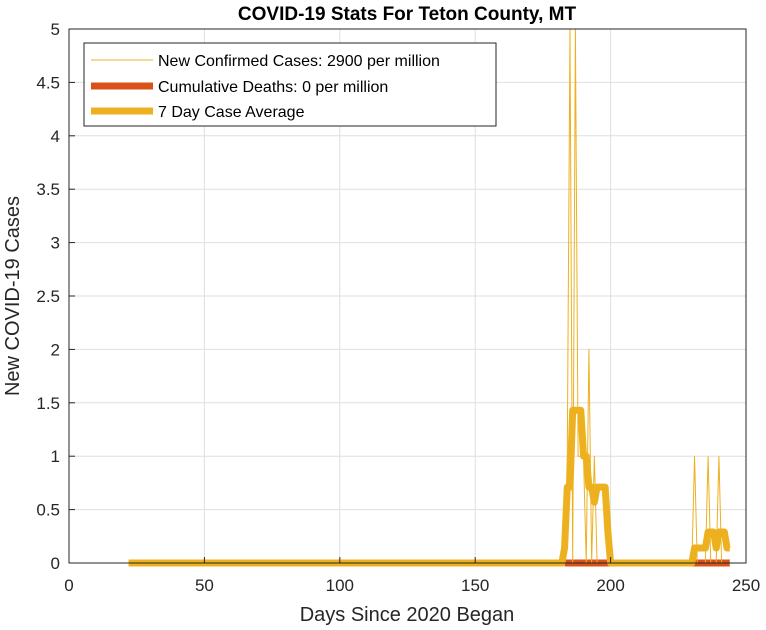  I want to click on legend-label-new-cases: New Confirmed Cases: 2900 per million, so click(299, 61).